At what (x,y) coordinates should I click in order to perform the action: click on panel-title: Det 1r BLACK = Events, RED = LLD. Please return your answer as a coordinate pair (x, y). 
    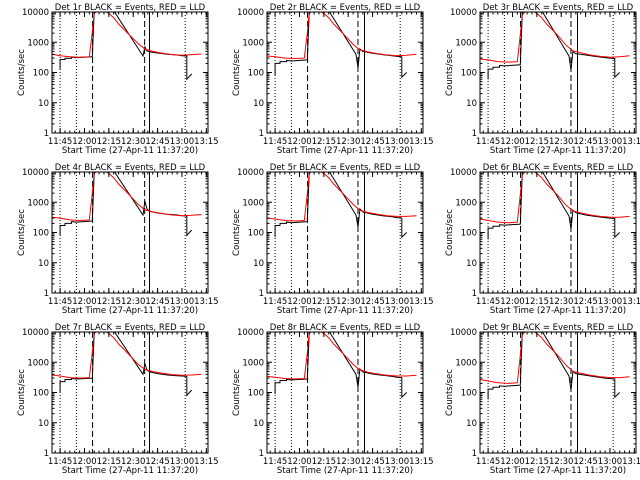
    Looking at the image, I should click on (130, 8).